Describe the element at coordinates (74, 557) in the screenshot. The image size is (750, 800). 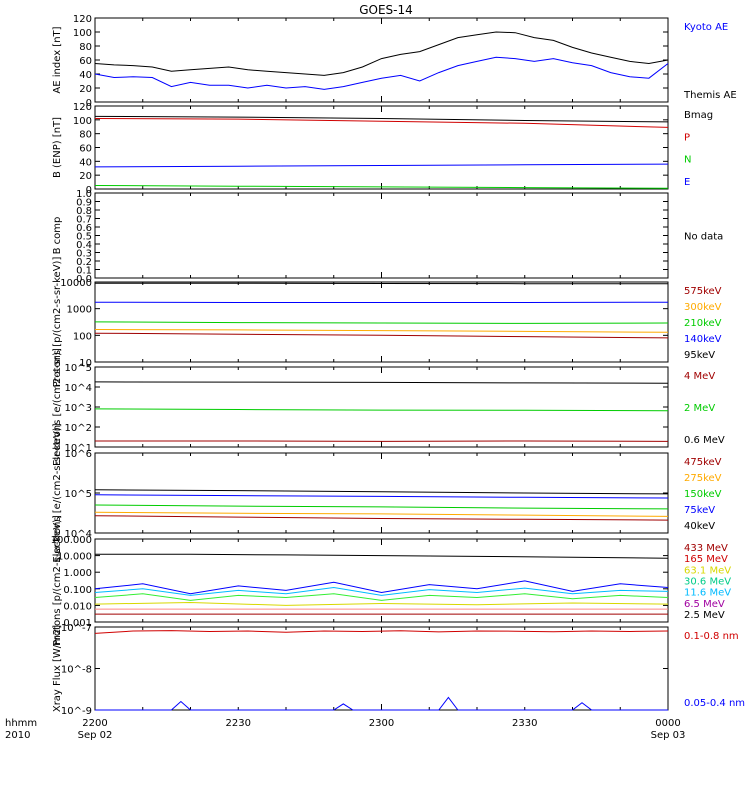
I see `y-tick-label: 10.000` at that location.